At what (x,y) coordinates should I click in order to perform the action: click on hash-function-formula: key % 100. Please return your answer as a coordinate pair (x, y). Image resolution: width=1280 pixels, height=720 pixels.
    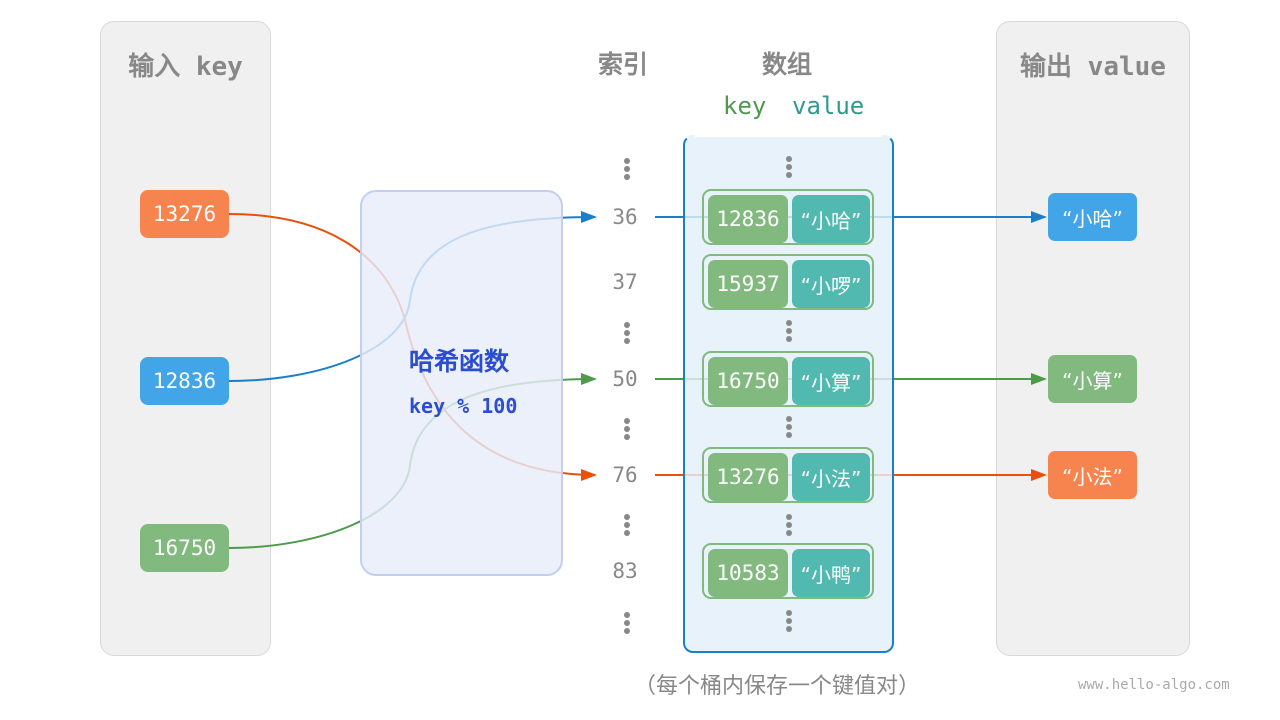
    Looking at the image, I should click on (463, 406).